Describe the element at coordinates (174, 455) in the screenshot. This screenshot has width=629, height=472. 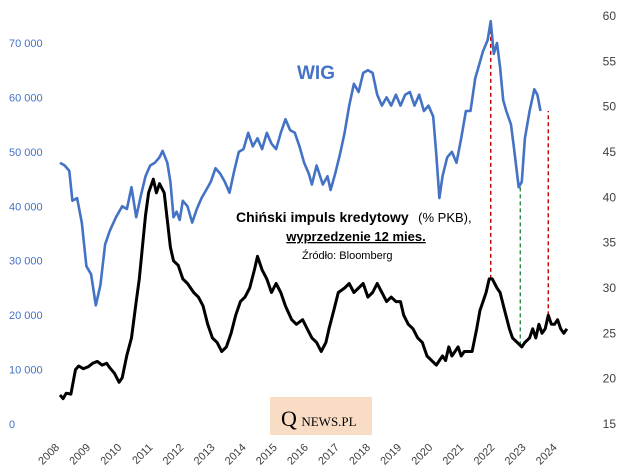
I see `x-tick-label: 2012` at that location.